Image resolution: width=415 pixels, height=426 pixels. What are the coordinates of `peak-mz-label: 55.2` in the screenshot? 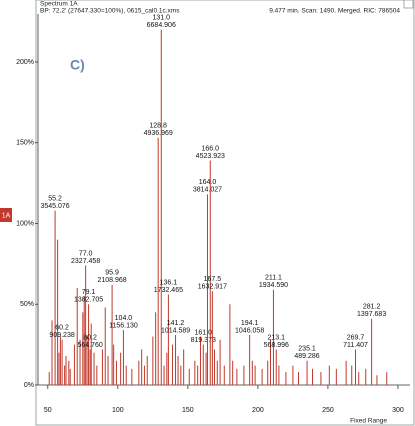 It's located at (55, 198).